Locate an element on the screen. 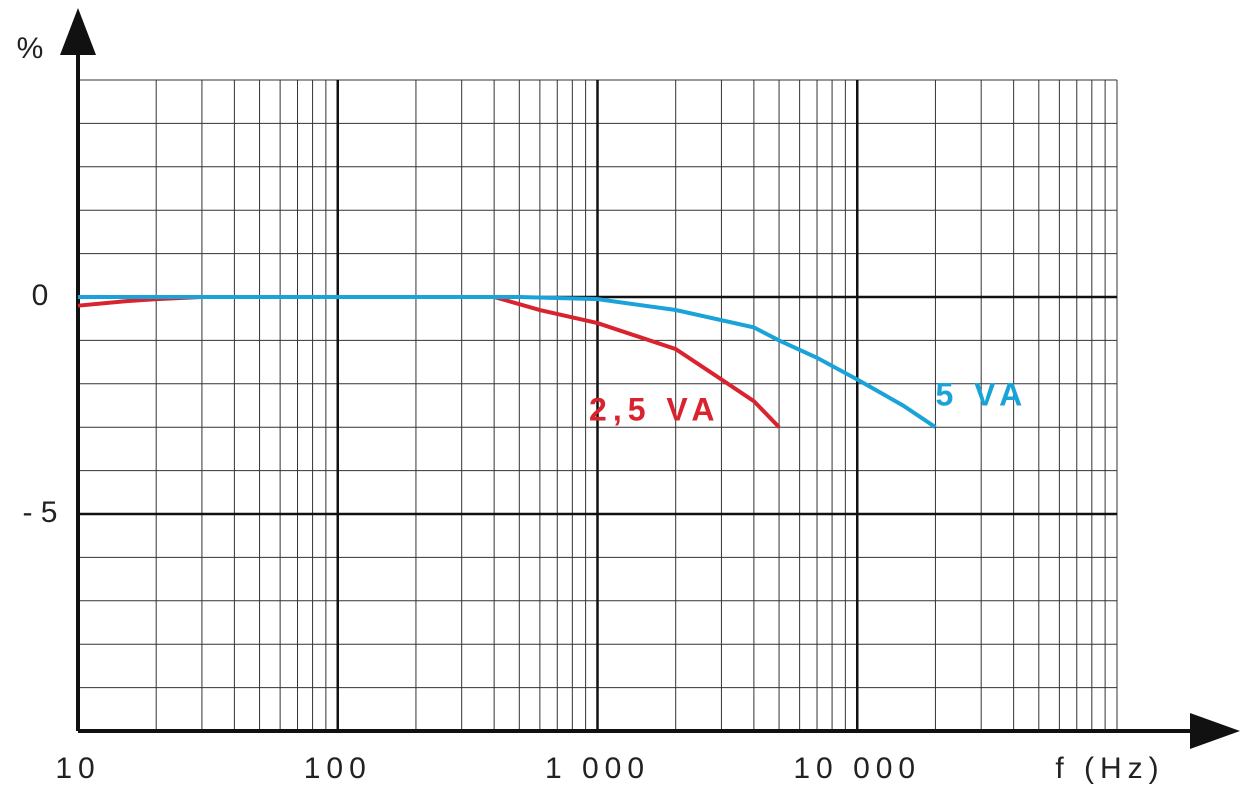 The height and width of the screenshot is (804, 1242). y-axis-arrow is located at coordinates (78, 31).